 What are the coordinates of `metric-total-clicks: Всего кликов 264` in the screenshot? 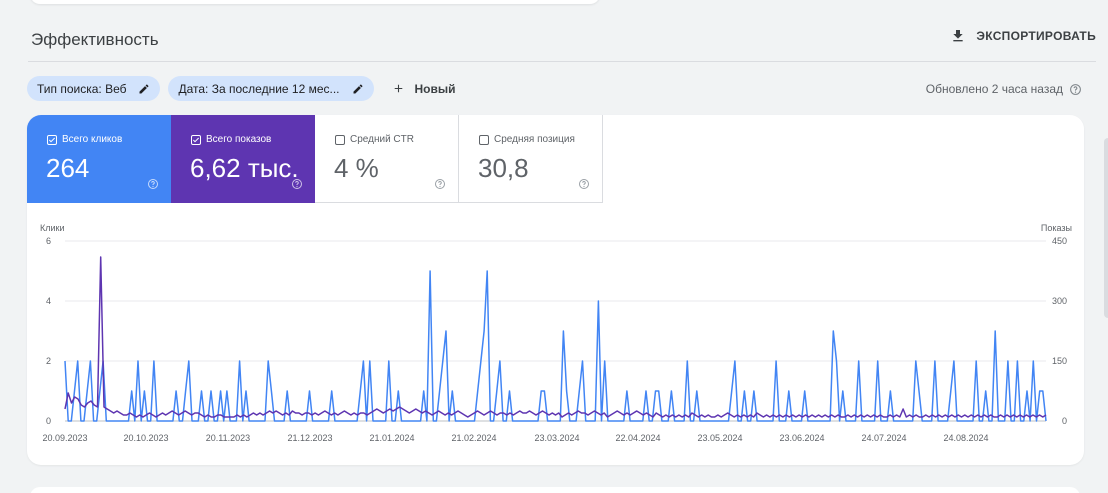 It's located at (99, 159).